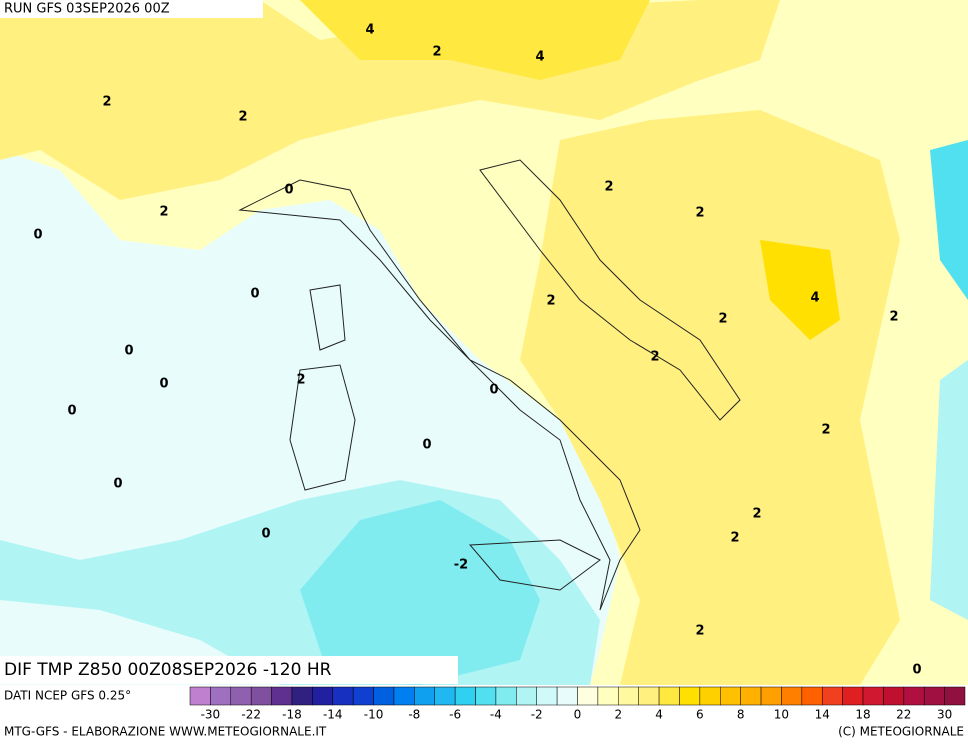  Describe the element at coordinates (903, 715) in the screenshot. I see `colorbar-label: 22` at that location.